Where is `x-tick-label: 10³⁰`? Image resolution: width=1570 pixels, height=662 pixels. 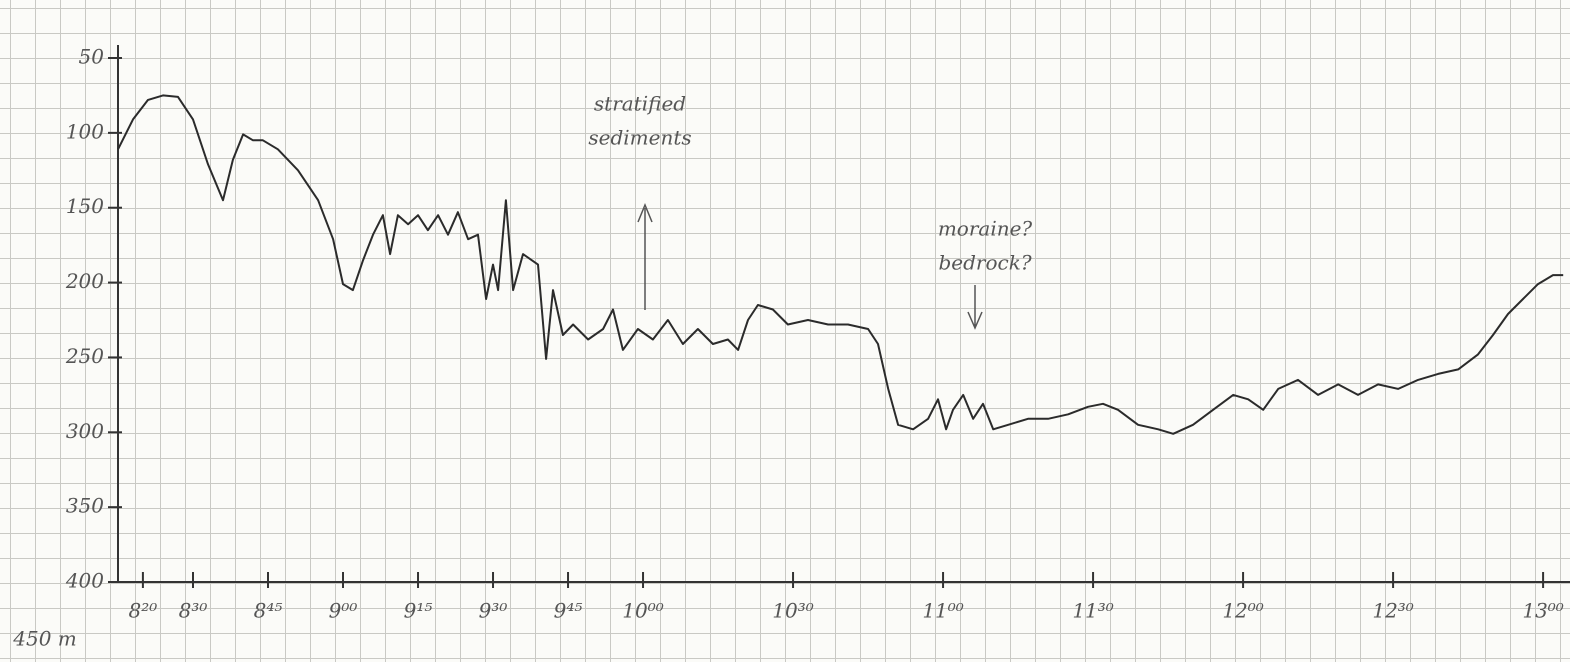 x-tick-label: 10³⁰ is located at coordinates (792, 611).